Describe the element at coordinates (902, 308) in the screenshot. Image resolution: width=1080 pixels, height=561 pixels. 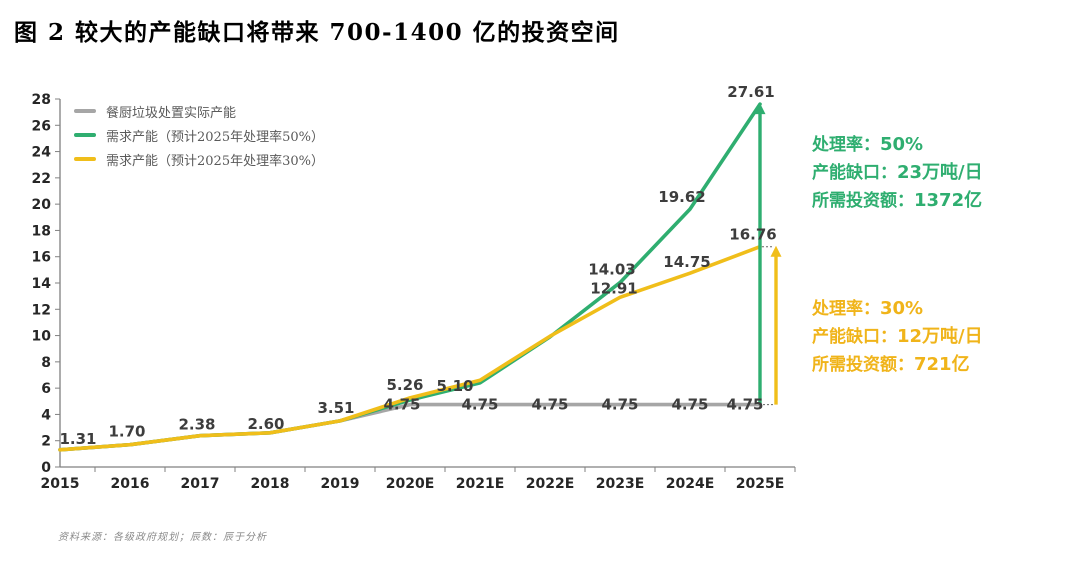
I see `rate-value: 30%` at that location.